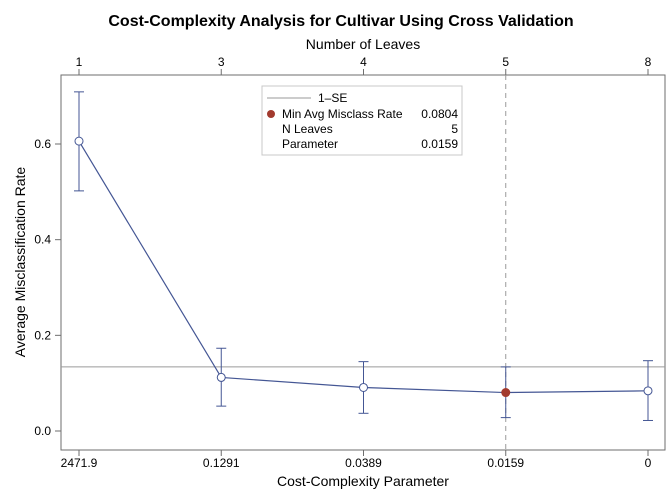 This screenshot has width=666, height=500. Describe the element at coordinates (439, 144) in the screenshot. I see `legend-parameter-value: 0.0159` at that location.